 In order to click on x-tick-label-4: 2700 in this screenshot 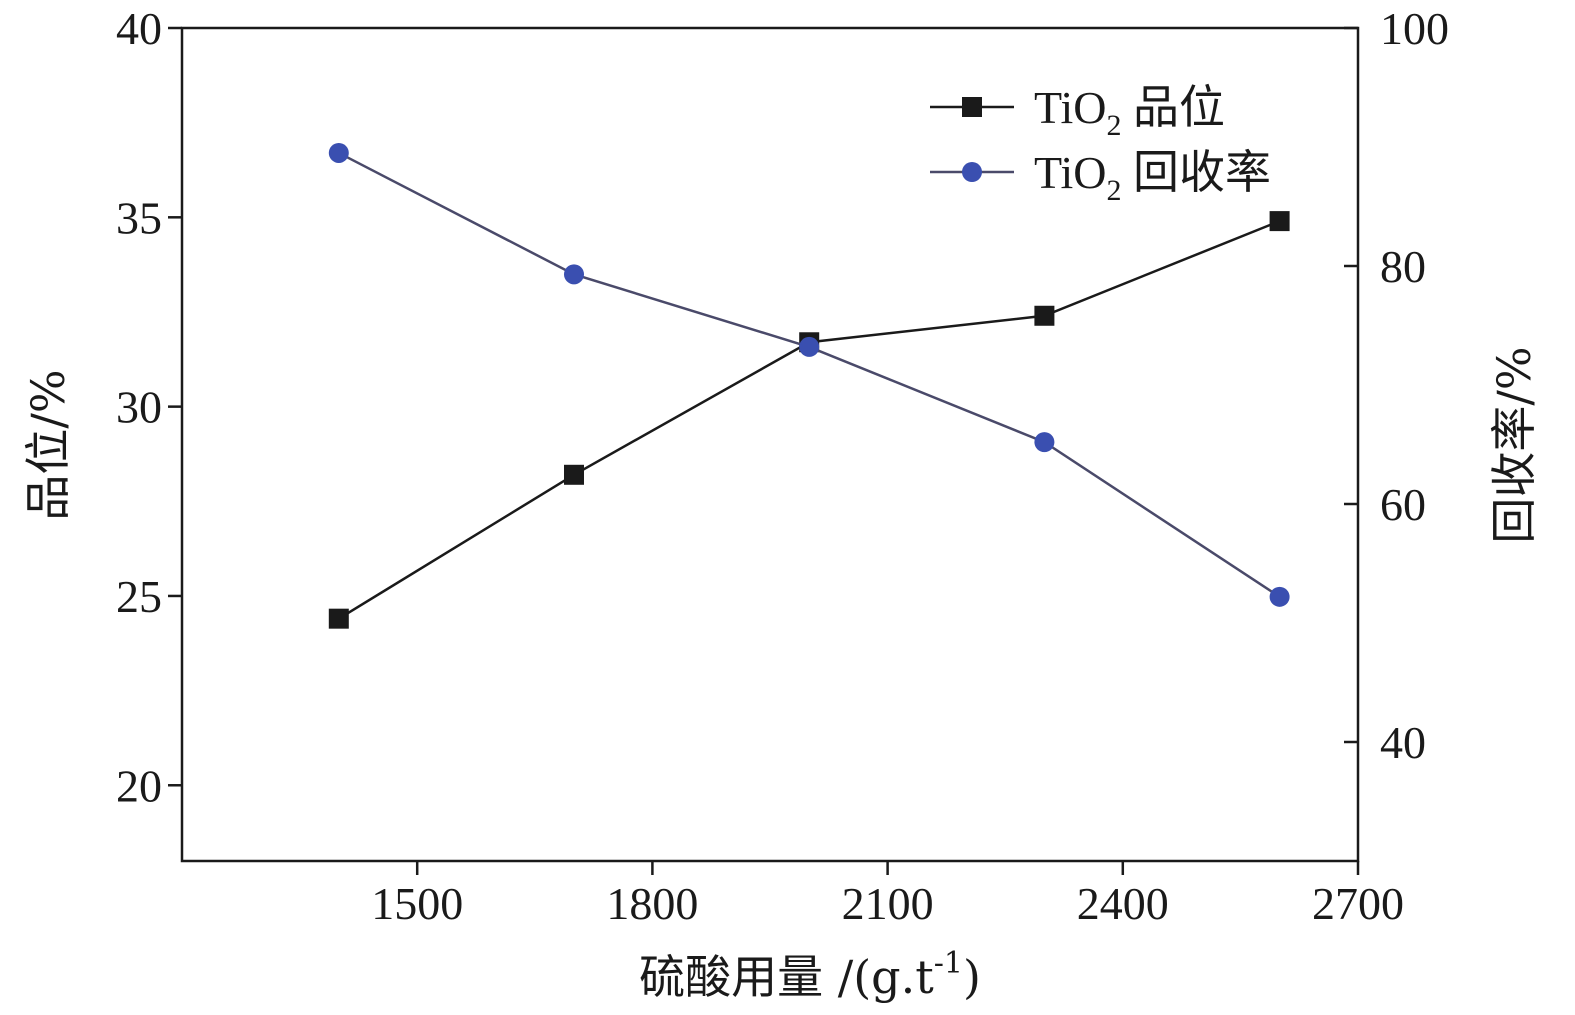, I will do `click(1358, 903)`.